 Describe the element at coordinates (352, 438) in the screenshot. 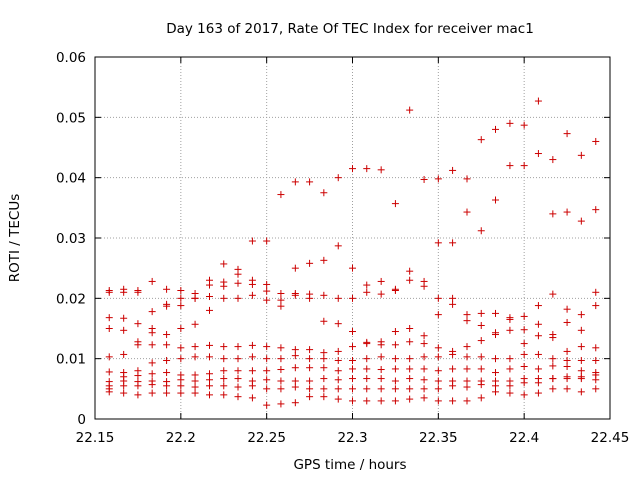

I see `x-tick-label: 22.3` at that location.